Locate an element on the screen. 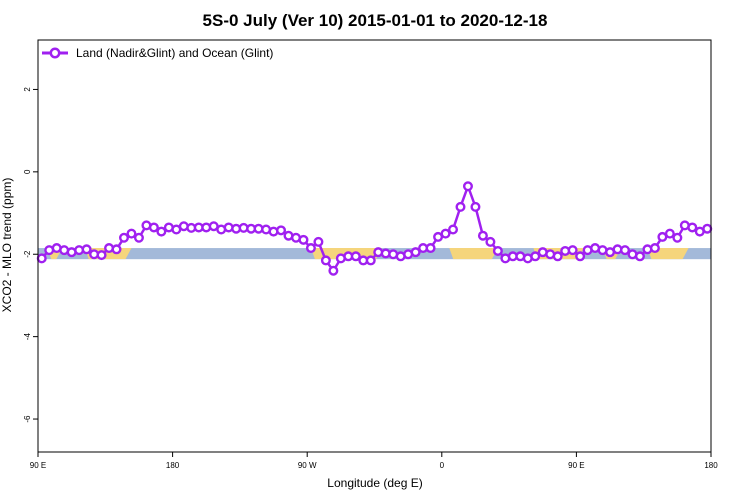 Image resolution: width=750 pixels, height=500 pixels. x-tick-label: 0 is located at coordinates (442, 465).